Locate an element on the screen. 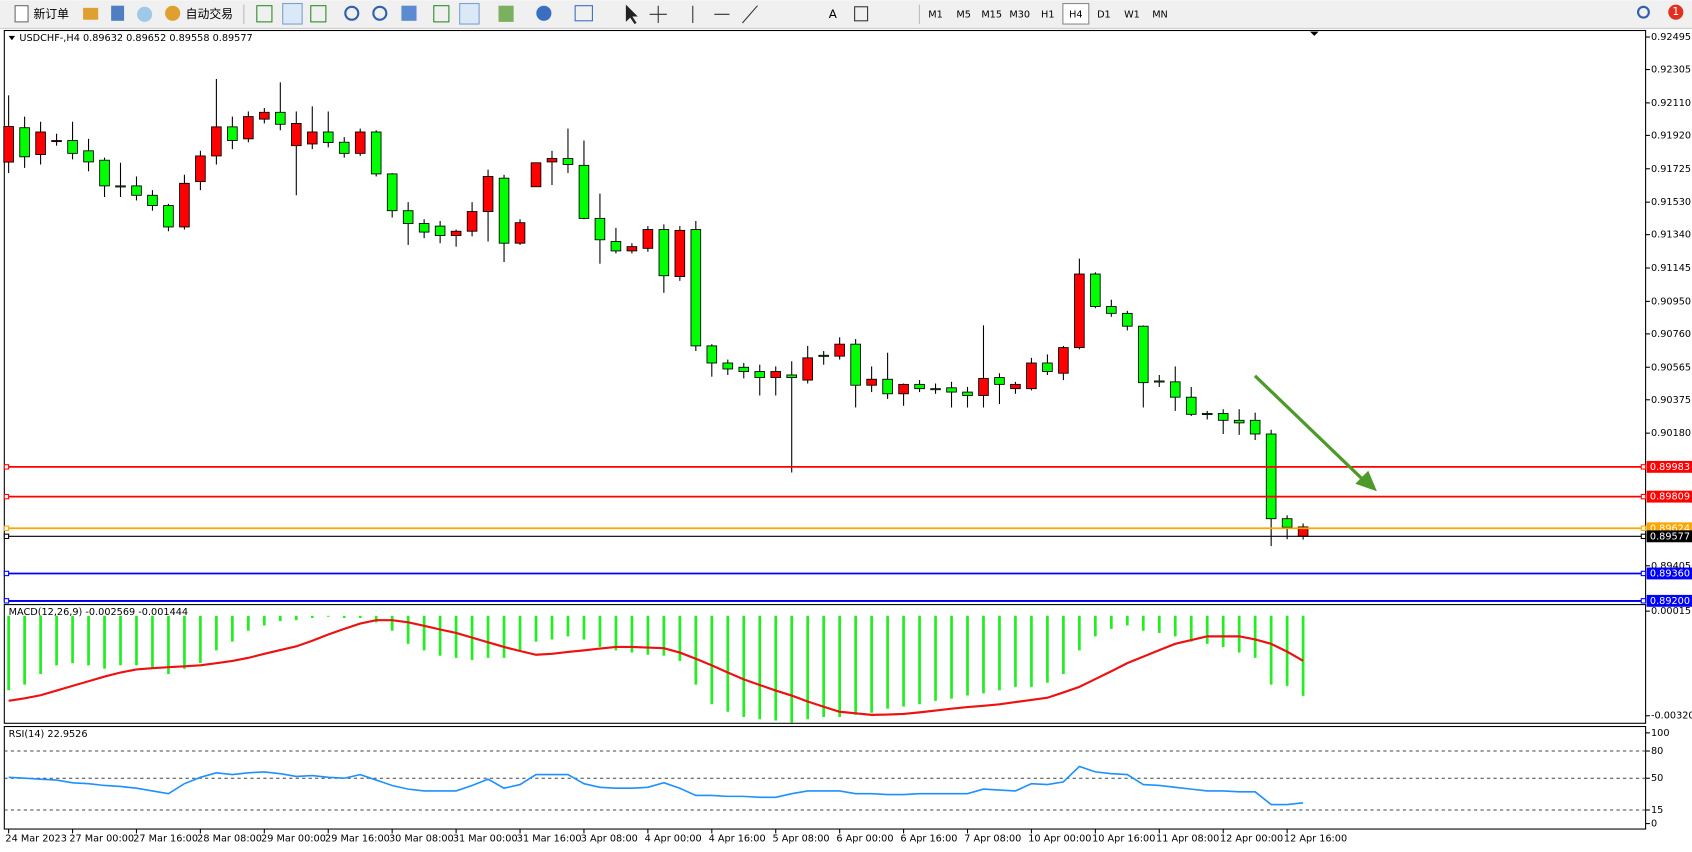 The image size is (1692, 852). x-tick-label: 11 Apr 08:00 is located at coordinates (1187, 839).